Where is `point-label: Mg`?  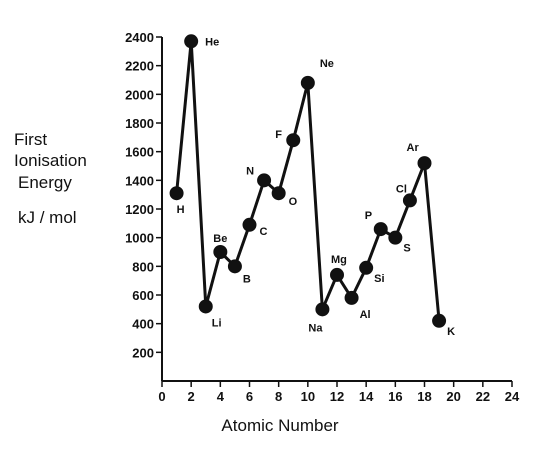 point-label: Mg is located at coordinates (339, 260).